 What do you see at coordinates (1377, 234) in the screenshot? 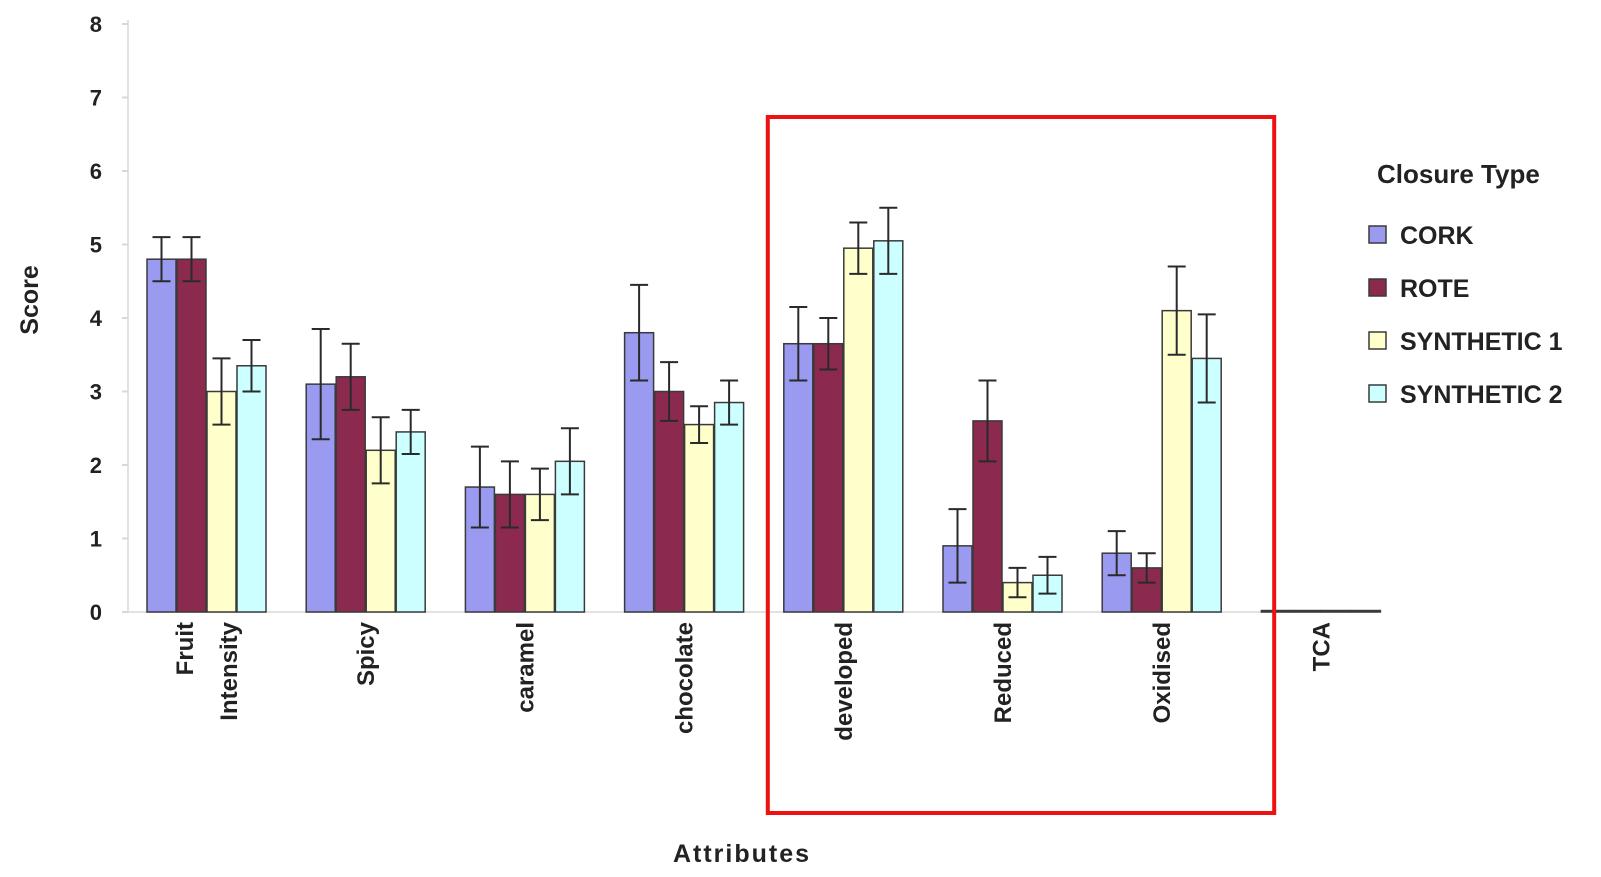
I see `legend-swatch-cork` at bounding box center [1377, 234].